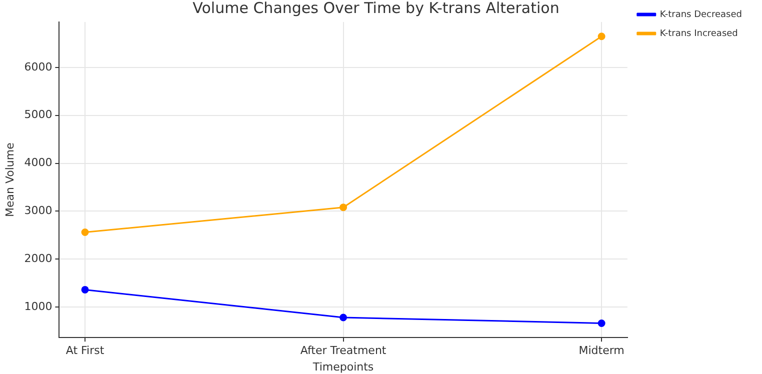  I want to click on y-tick-label: 2000, so click(38, 258).